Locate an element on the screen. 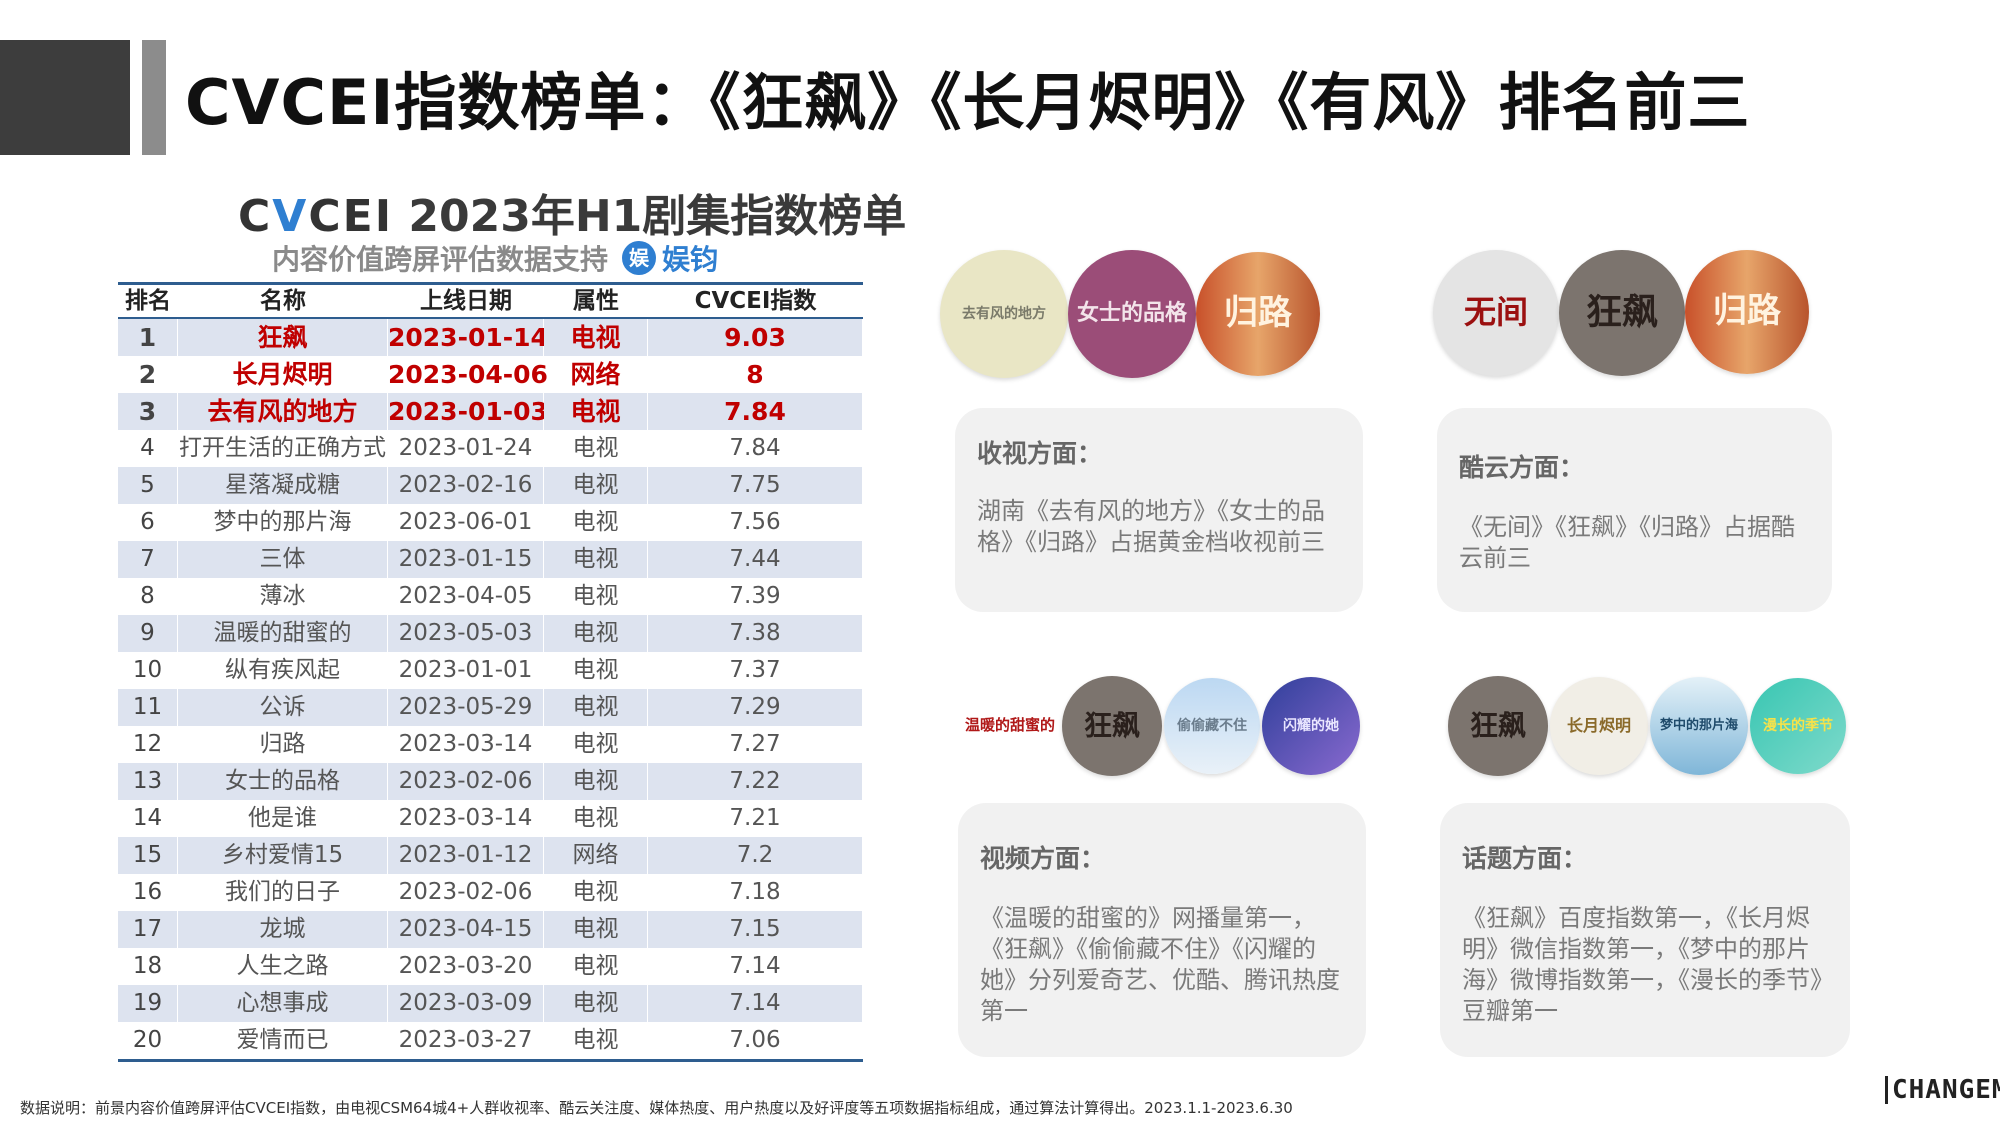  table-title-text: 2023年H1剧集指数榜单 is located at coordinates (650, 216).